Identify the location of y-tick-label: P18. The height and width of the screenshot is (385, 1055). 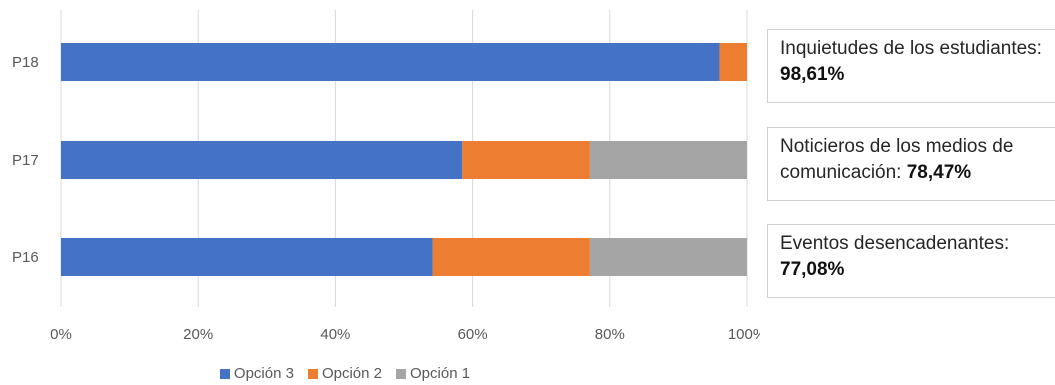
(25, 62).